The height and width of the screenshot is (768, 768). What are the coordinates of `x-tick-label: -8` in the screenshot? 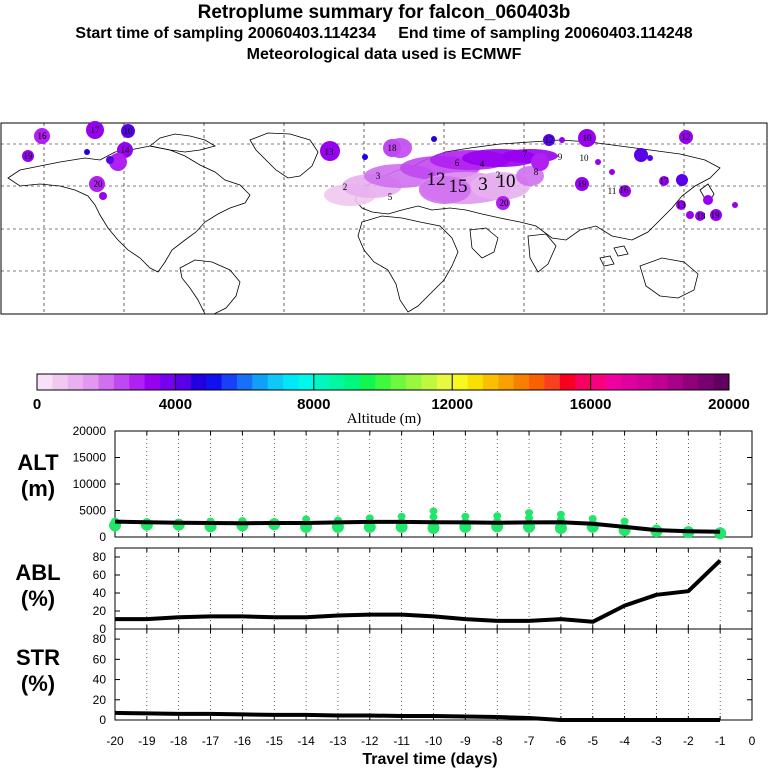 It's located at (497, 741).